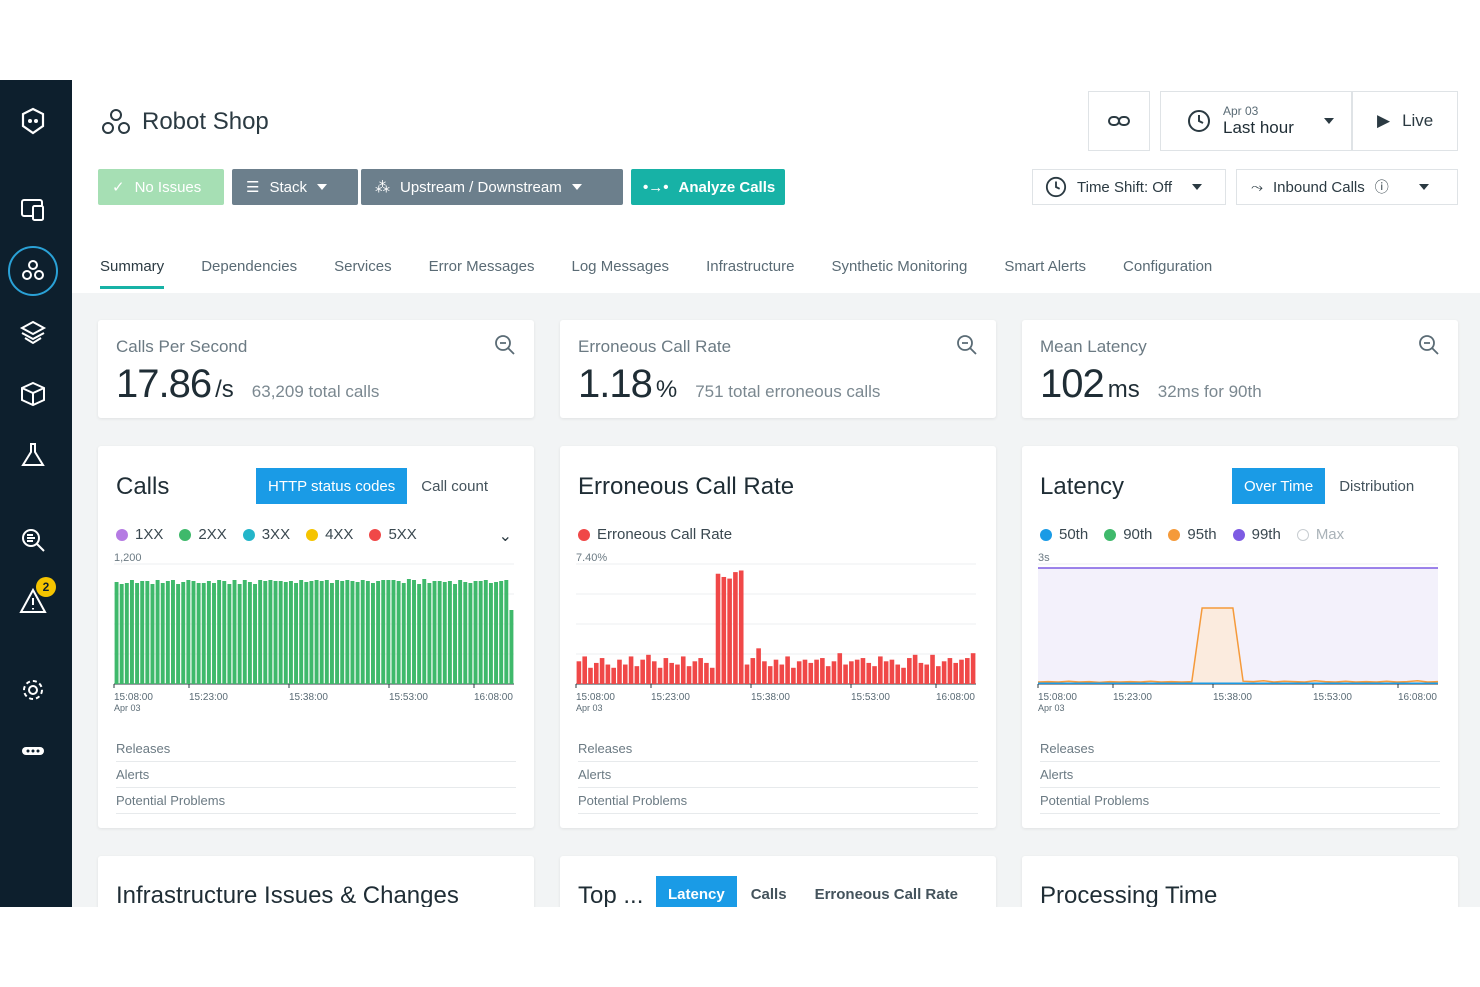 This screenshot has width=1480, height=987. I want to click on legend-item: 95th, so click(1192, 534).